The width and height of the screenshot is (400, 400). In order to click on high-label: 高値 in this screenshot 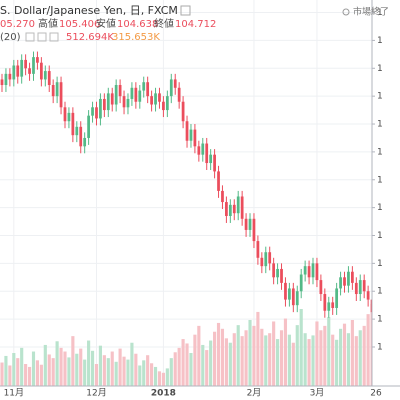, I will do `click(48, 23)`.